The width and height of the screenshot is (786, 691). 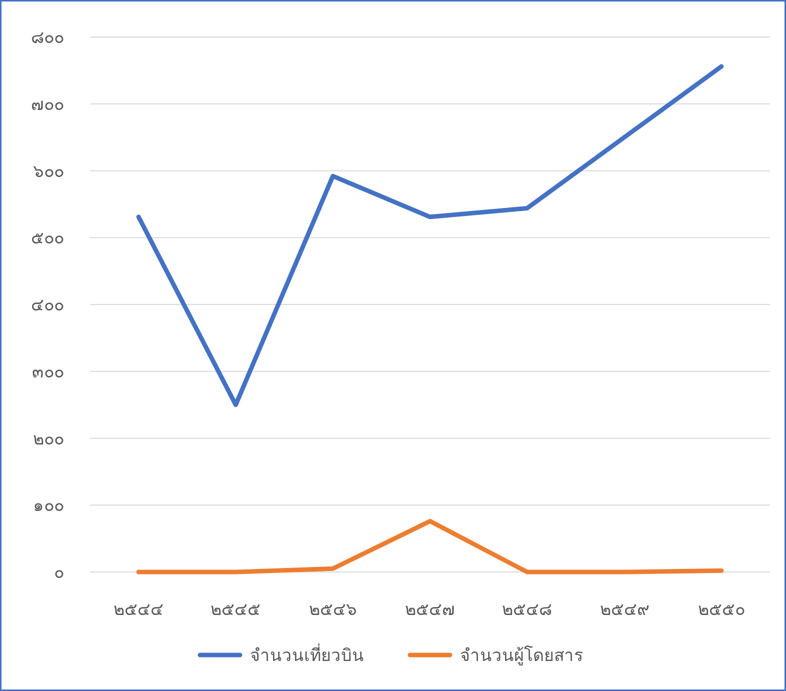 I want to click on x-tick-label: ๒๕๔๘, so click(x=527, y=610).